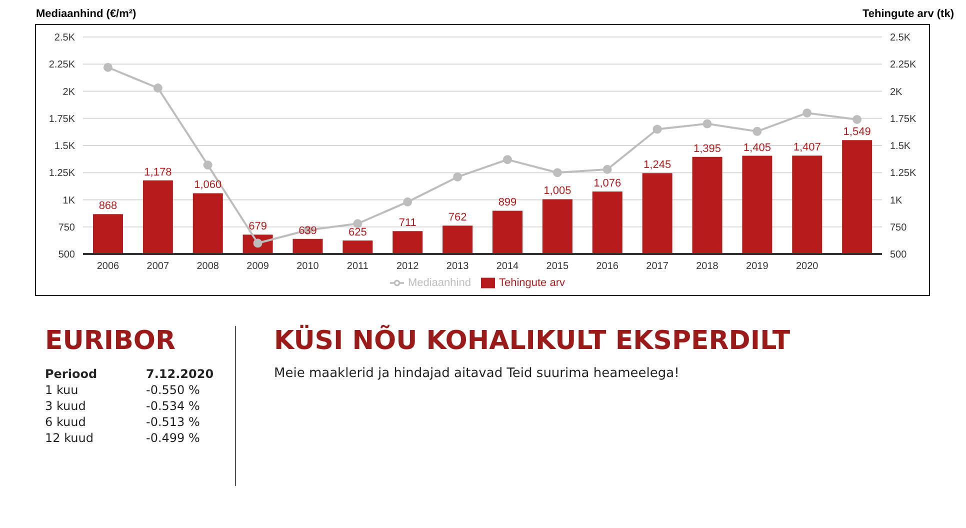  What do you see at coordinates (900, 146) in the screenshot?
I see `y2-tick-label: 1.5K` at bounding box center [900, 146].